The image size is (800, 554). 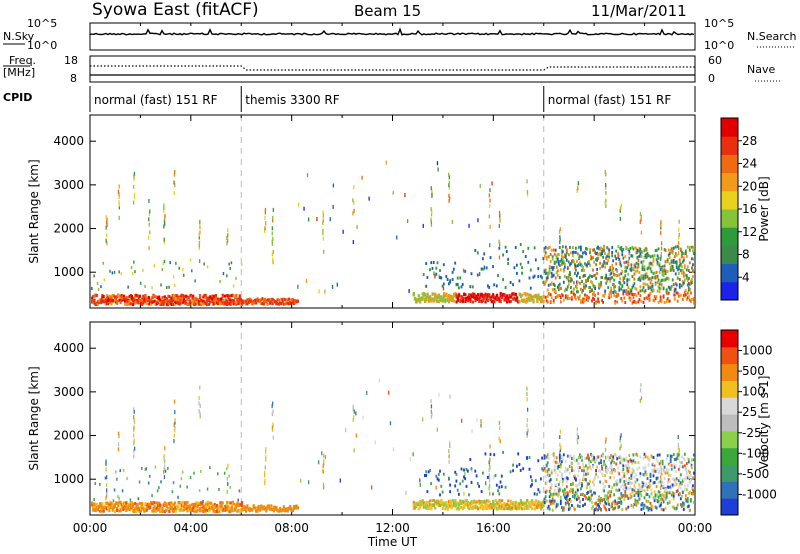 What do you see at coordinates (68, 348) in the screenshot?
I see `y-tick-label: 4000` at bounding box center [68, 348].